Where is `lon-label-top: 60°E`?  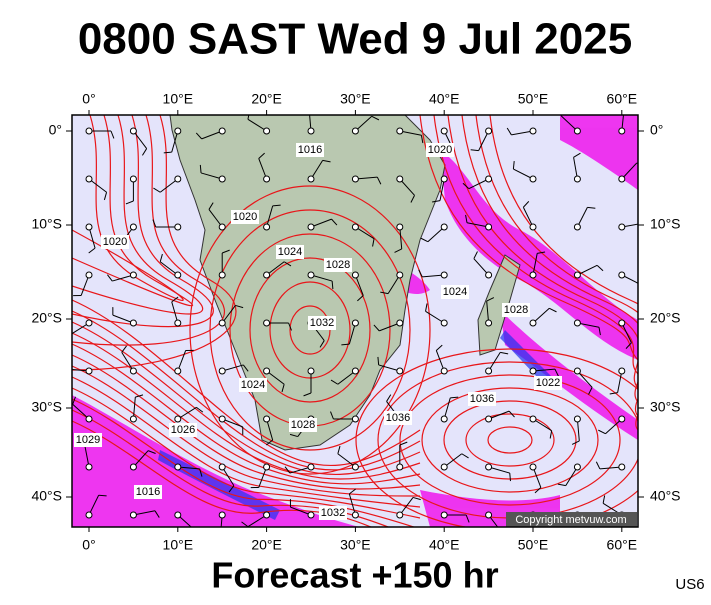
lon-label-top: 60°E is located at coordinates (622, 99).